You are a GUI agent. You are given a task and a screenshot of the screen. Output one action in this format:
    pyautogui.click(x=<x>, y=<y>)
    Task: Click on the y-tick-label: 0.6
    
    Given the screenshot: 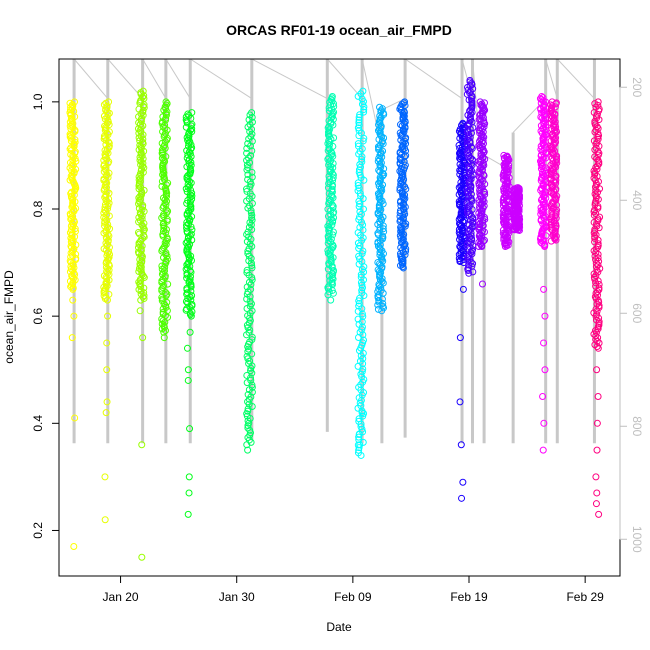 What is the action you would take?
    pyautogui.click(x=38, y=315)
    